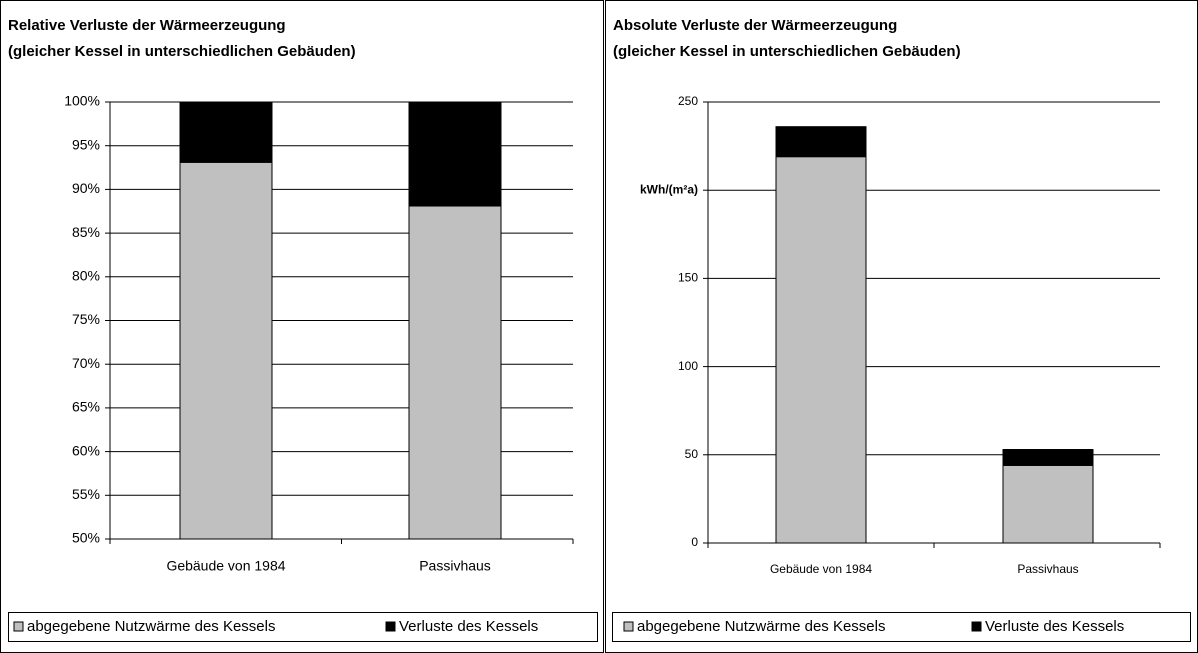  I want to click on y-tick-label: 50%, so click(86, 538).